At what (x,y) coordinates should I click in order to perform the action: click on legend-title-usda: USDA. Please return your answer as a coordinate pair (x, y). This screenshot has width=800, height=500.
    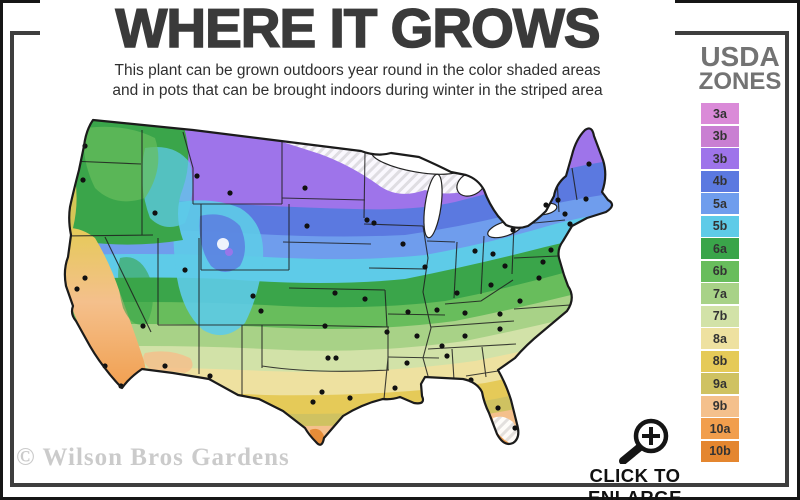
    Looking at the image, I should click on (740, 56).